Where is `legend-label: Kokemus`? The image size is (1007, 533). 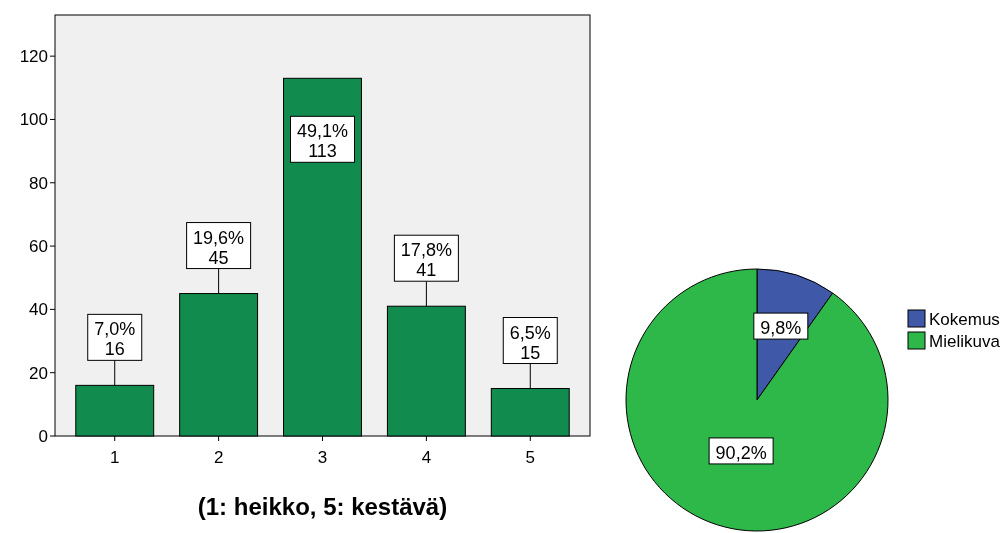 legend-label: Kokemus is located at coordinates (964, 319).